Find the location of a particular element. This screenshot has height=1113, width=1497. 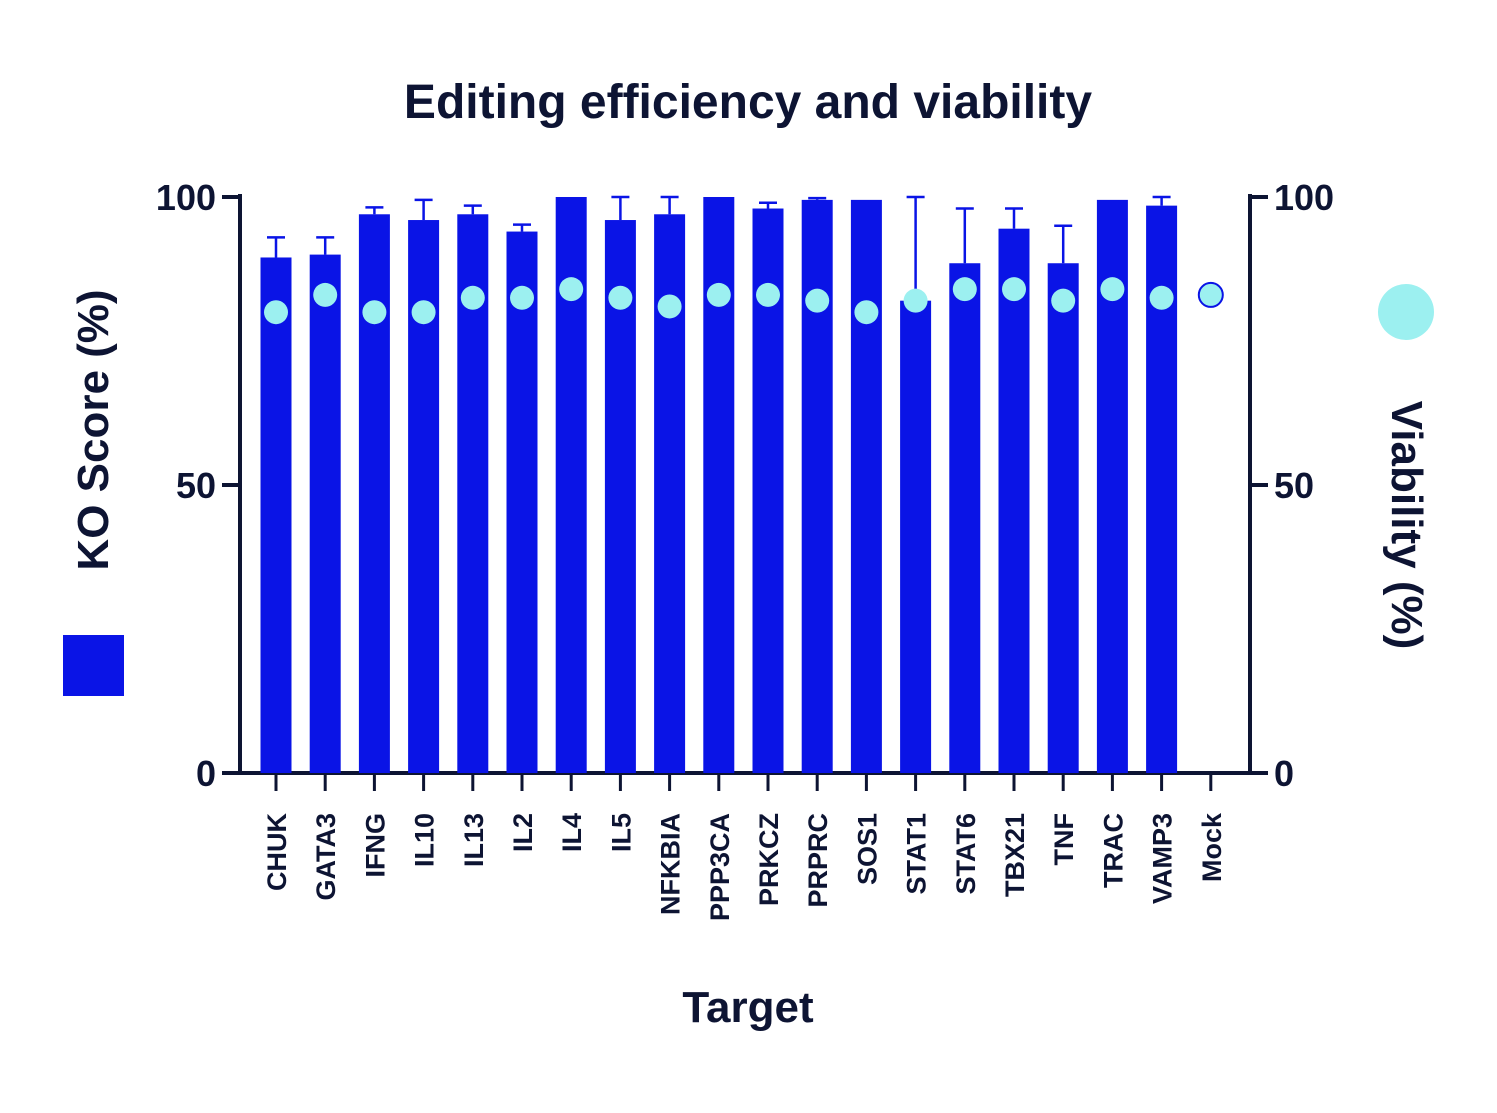

category-label: PPP3CA is located at coordinates (720, 867).